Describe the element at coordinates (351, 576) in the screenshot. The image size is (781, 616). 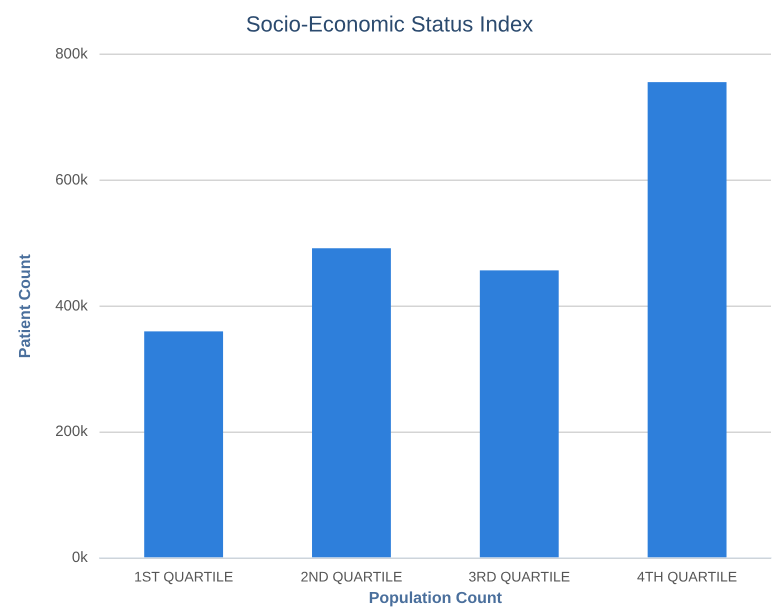
I see `x-tick-label: 2ND QUARTILE` at that location.